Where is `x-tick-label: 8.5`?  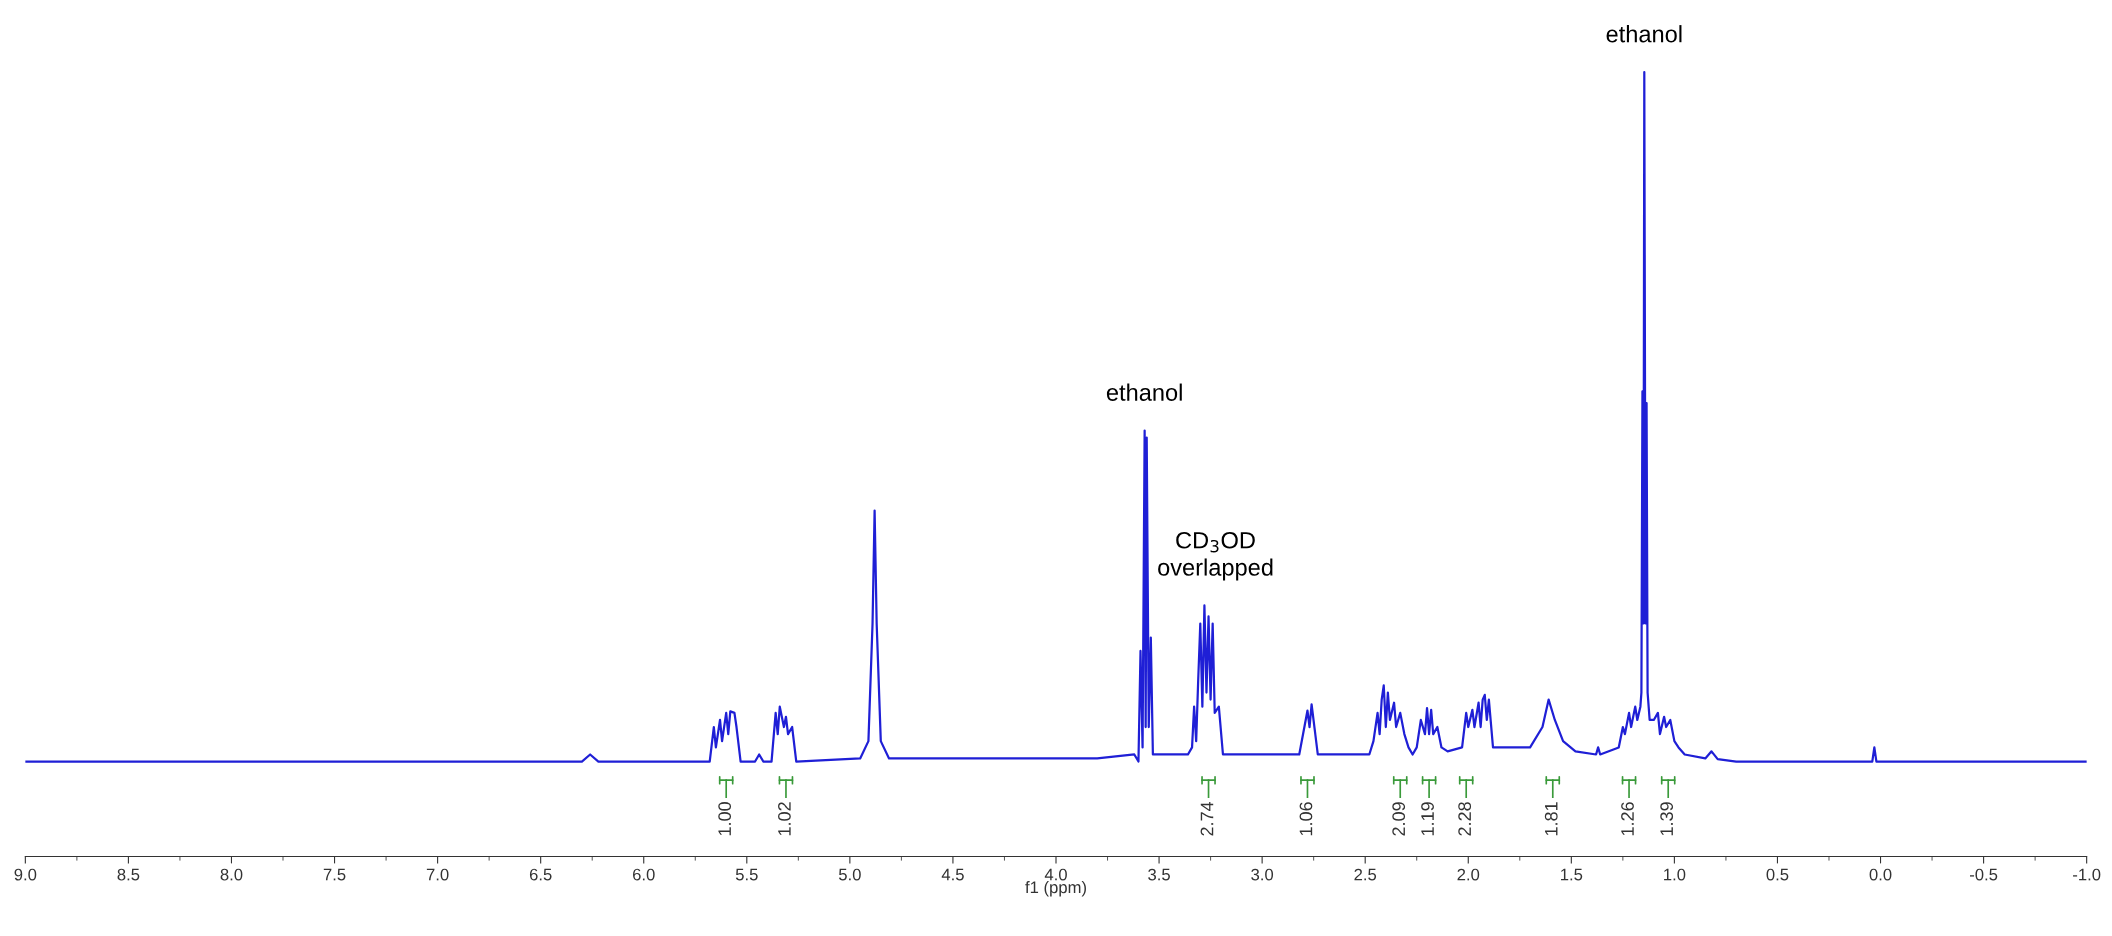
x-tick-label: 8.5 is located at coordinates (128, 874).